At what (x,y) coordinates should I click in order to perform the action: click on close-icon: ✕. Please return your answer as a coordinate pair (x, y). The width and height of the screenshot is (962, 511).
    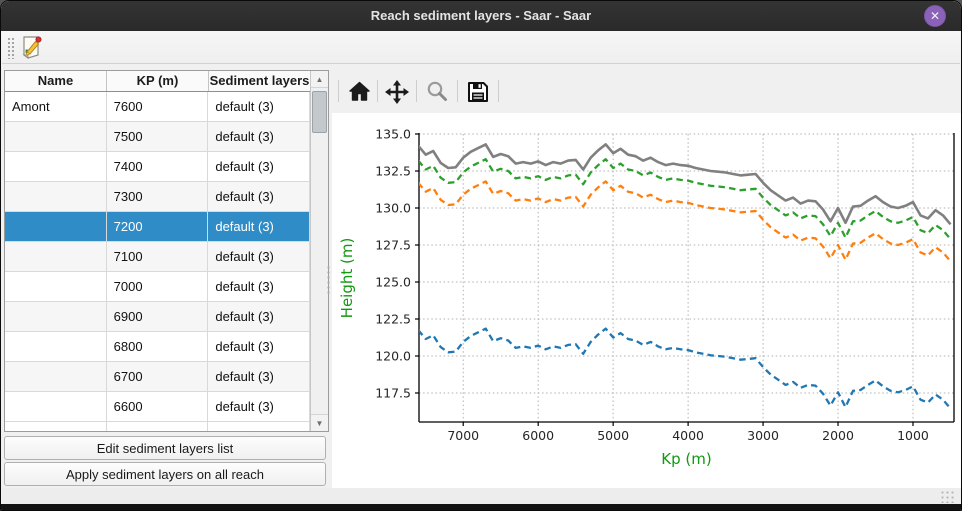
    Looking at the image, I should click on (935, 16).